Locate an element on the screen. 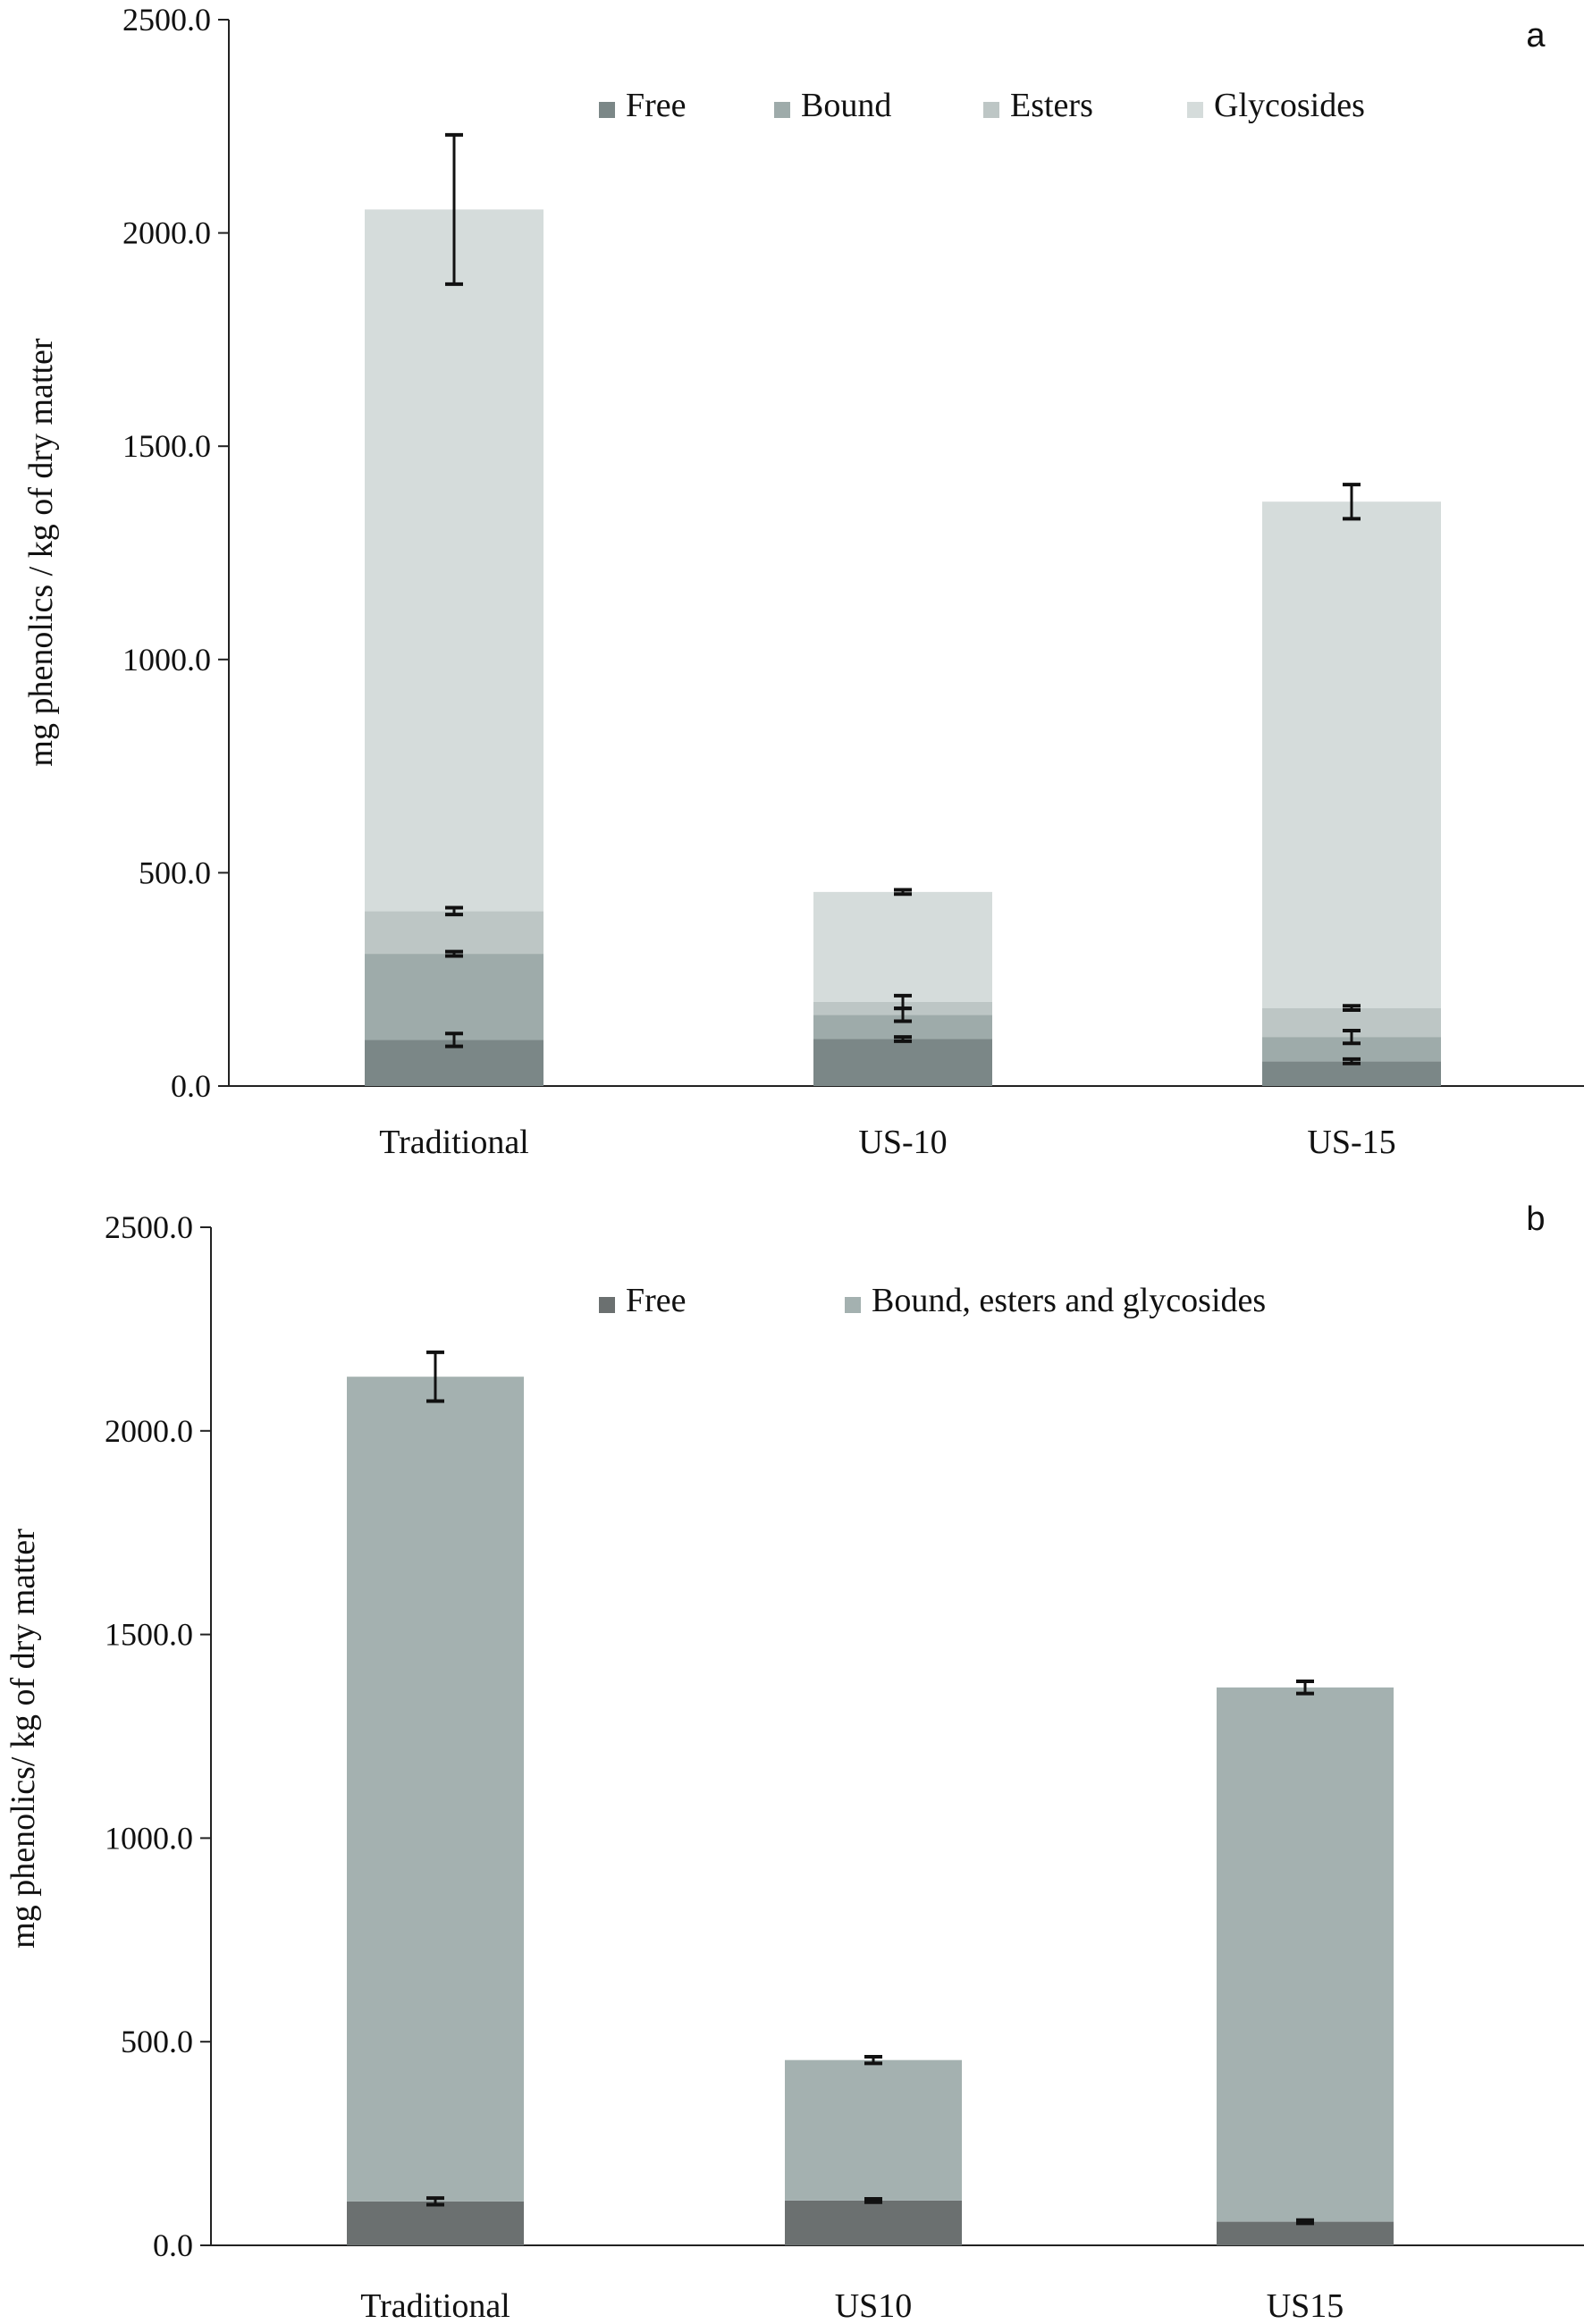 This screenshot has height=2324, width=1584. x-category-label: US-10 is located at coordinates (903, 1142).